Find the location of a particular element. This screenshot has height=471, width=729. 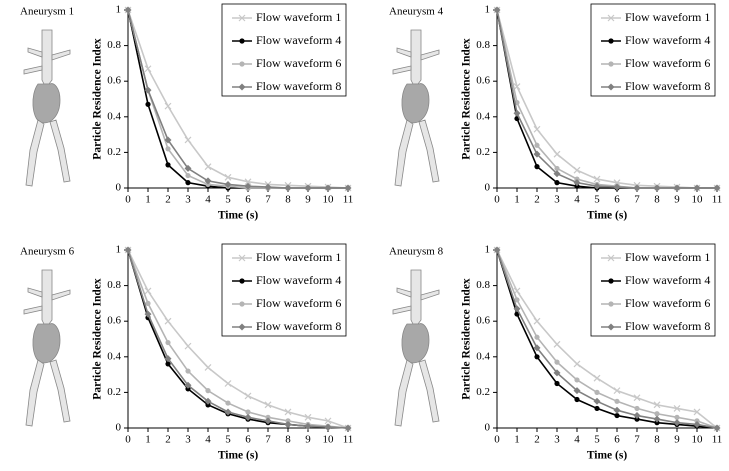

x-tick-label: 1 is located at coordinates (517, 200).